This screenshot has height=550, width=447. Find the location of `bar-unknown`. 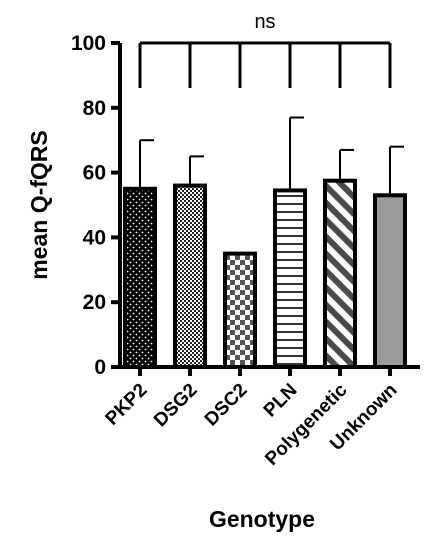

bar-unknown is located at coordinates (390, 281).